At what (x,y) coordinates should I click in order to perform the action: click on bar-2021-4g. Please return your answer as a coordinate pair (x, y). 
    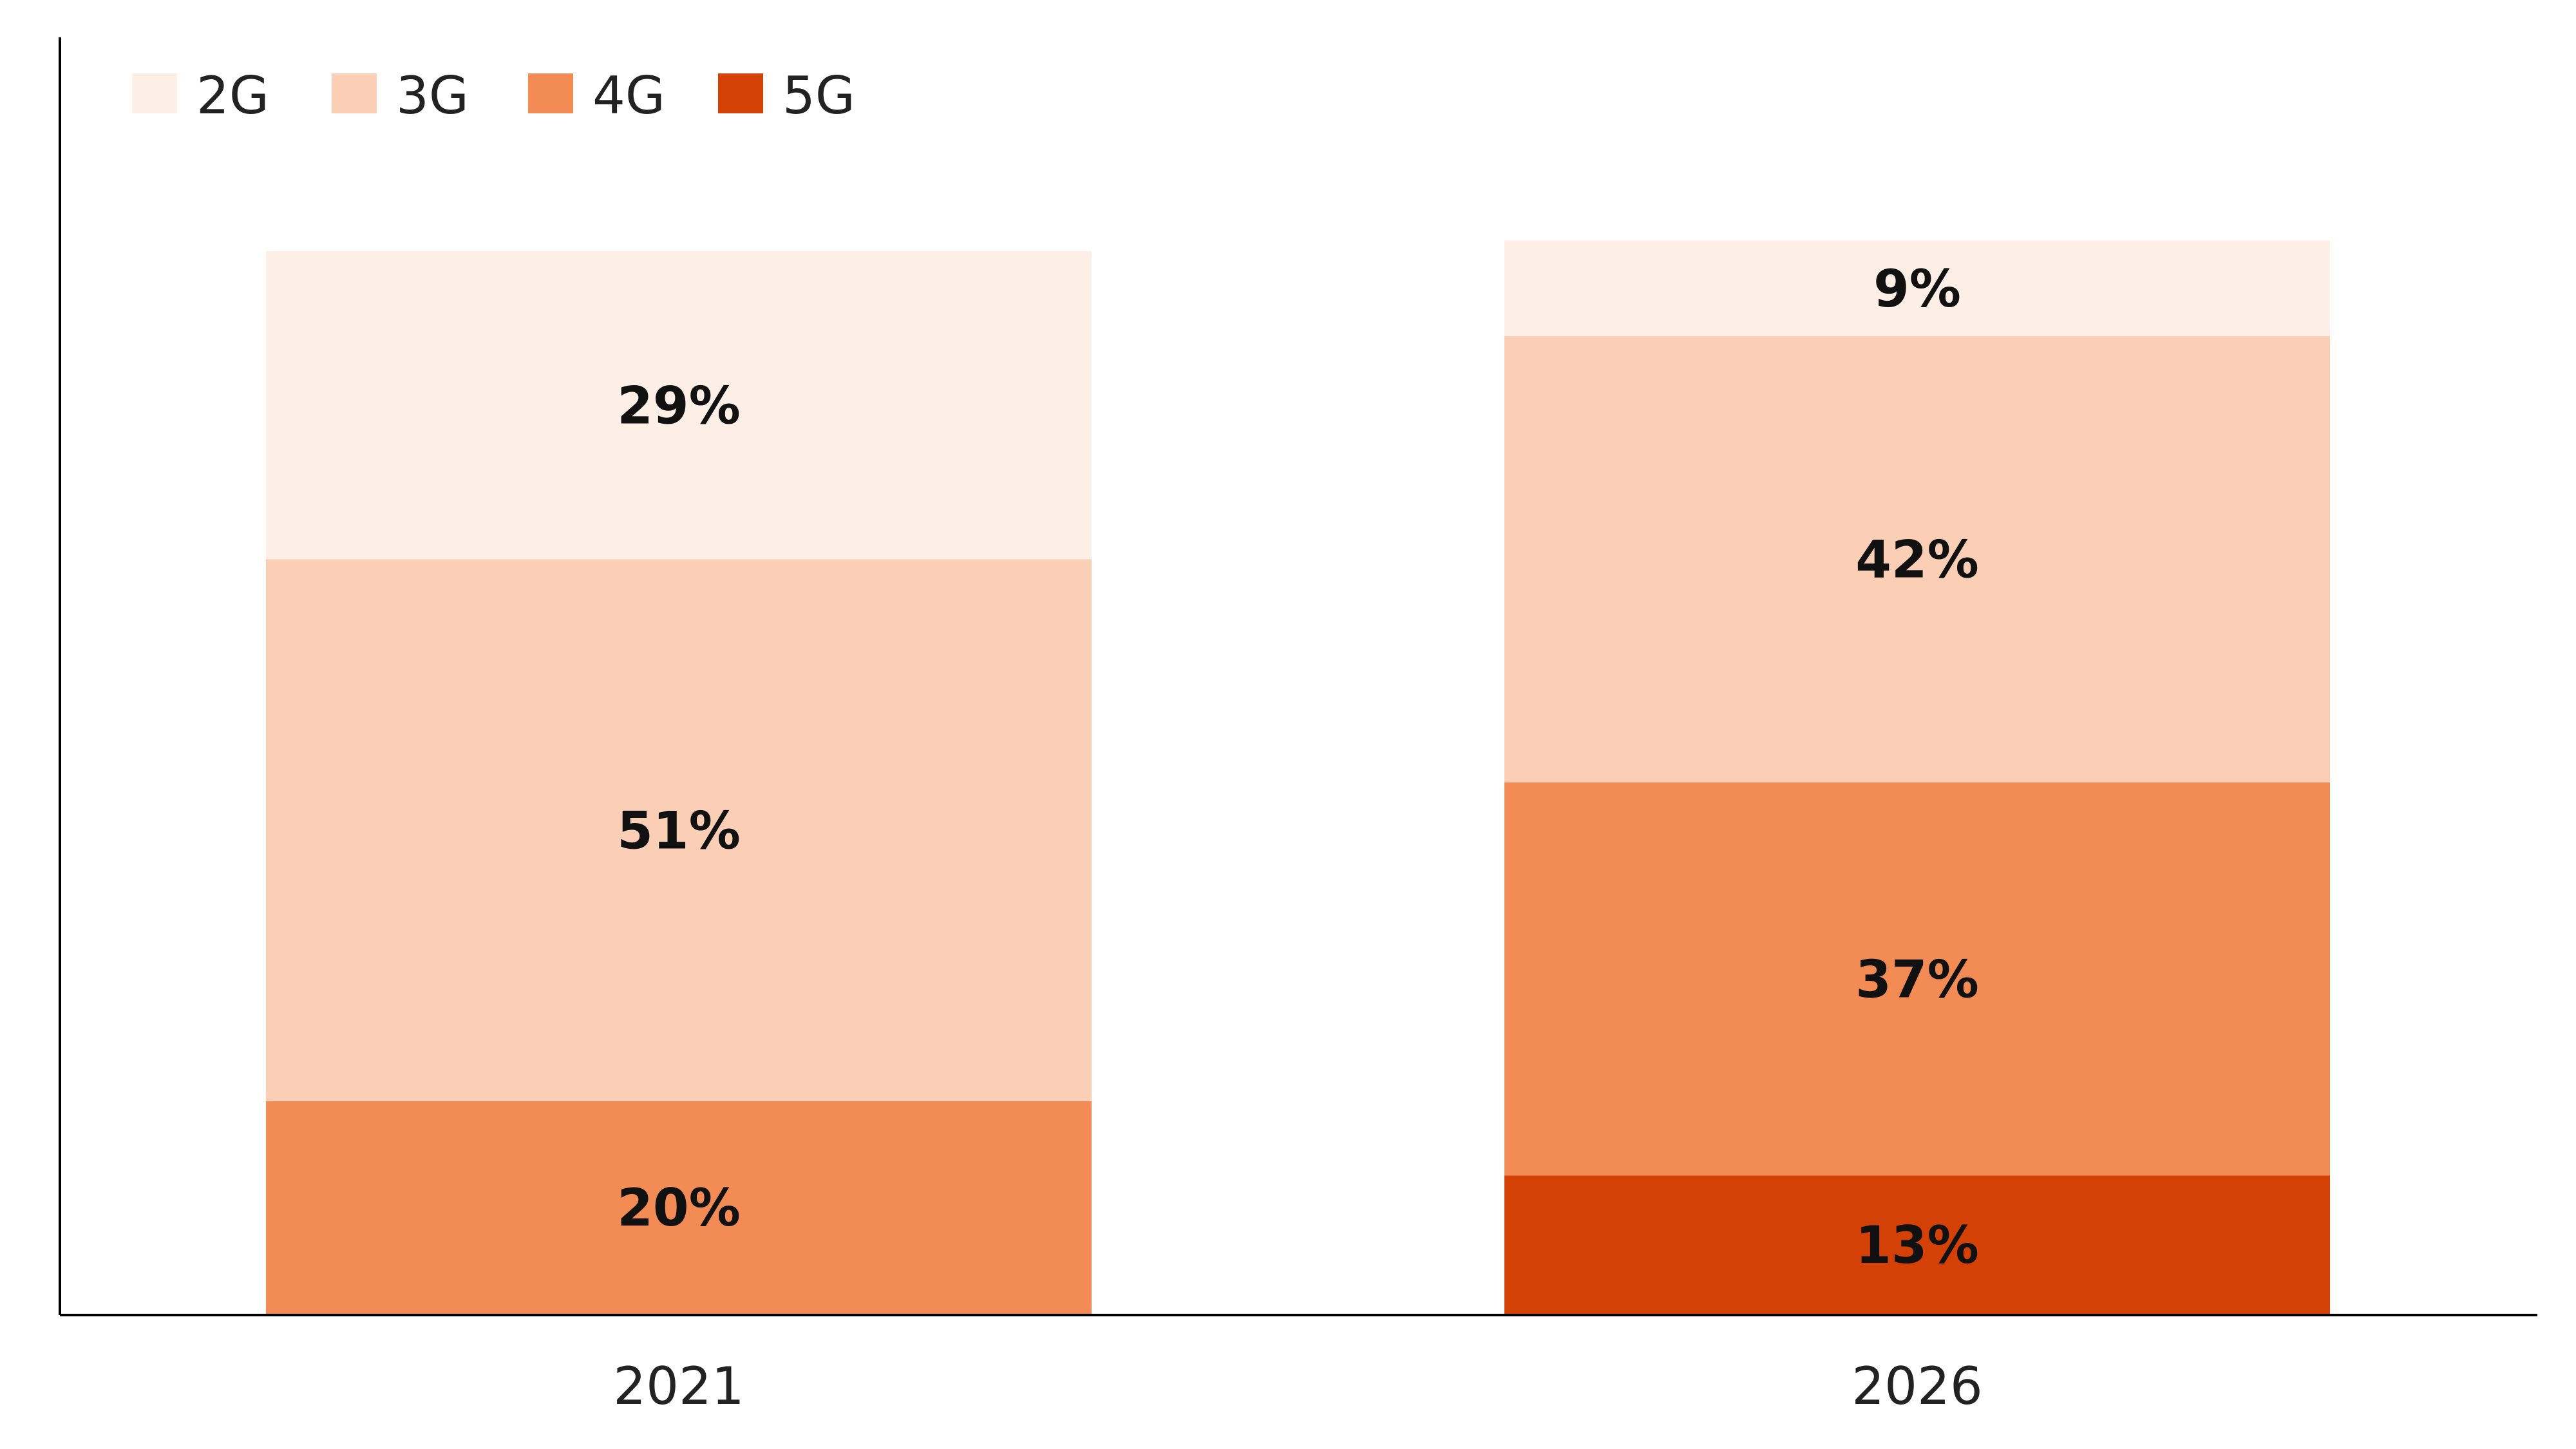
    Looking at the image, I should click on (679, 1207).